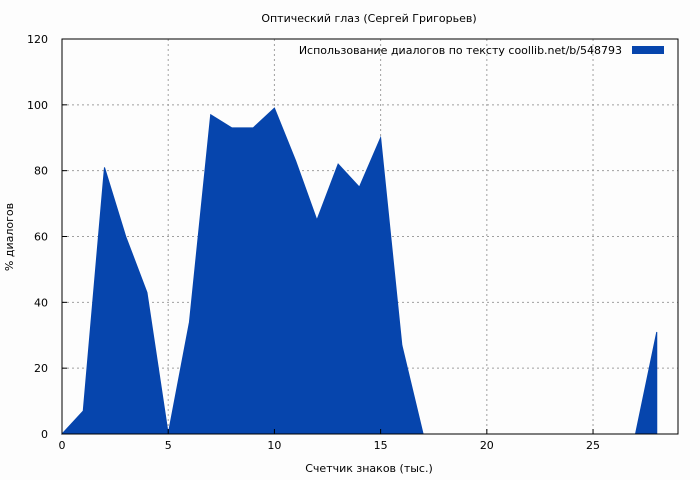 The height and width of the screenshot is (480, 700). What do you see at coordinates (37, 39) in the screenshot?
I see `y-tick-label: 120` at bounding box center [37, 39].